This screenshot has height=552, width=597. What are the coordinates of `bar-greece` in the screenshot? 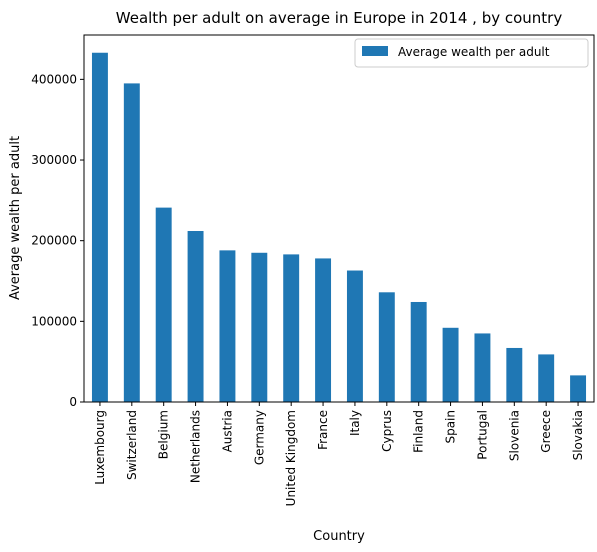 It's located at (546, 378).